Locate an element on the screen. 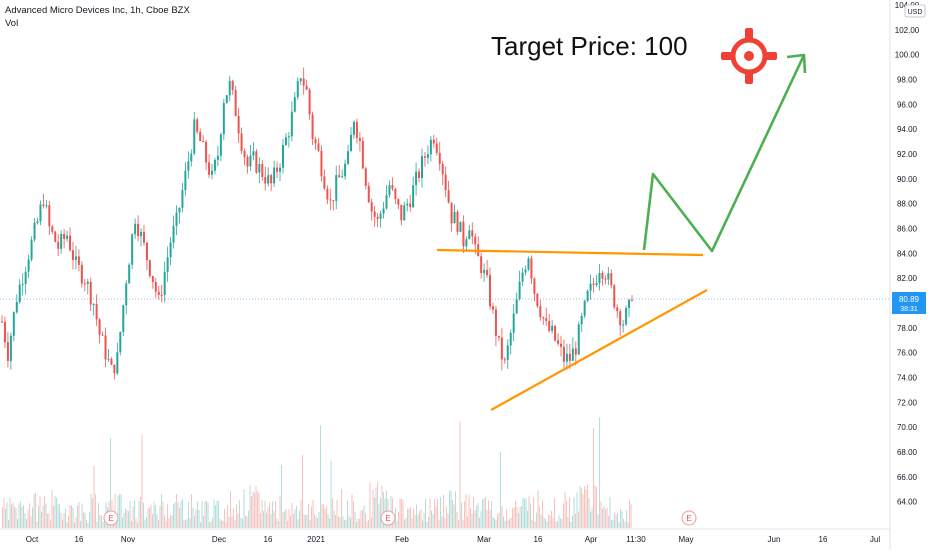 The image size is (932, 555). volume-indicator-label: Vol is located at coordinates (11, 23).